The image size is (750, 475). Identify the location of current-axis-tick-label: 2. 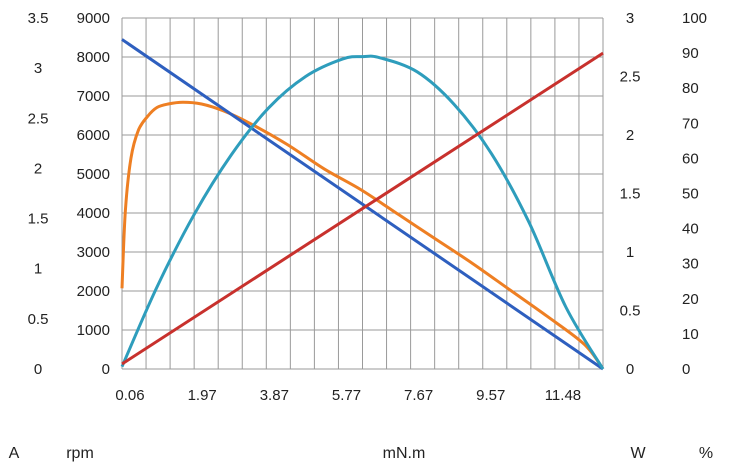
(38, 168).